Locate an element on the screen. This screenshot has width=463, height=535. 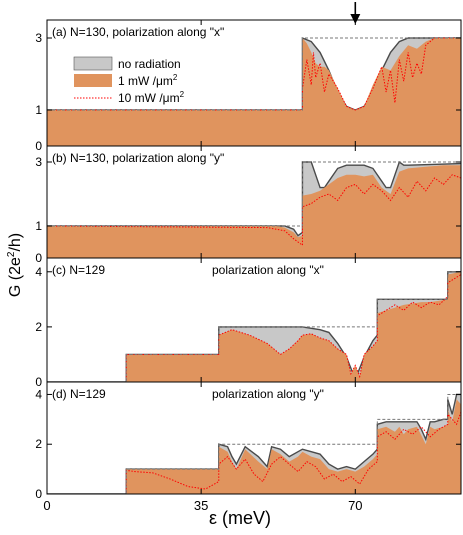
x-tick-label: 35 is located at coordinates (201, 505).